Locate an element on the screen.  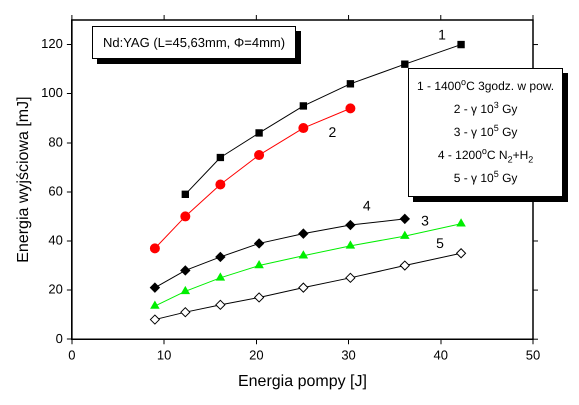
y-tick-label: 20 is located at coordinates (55, 289).